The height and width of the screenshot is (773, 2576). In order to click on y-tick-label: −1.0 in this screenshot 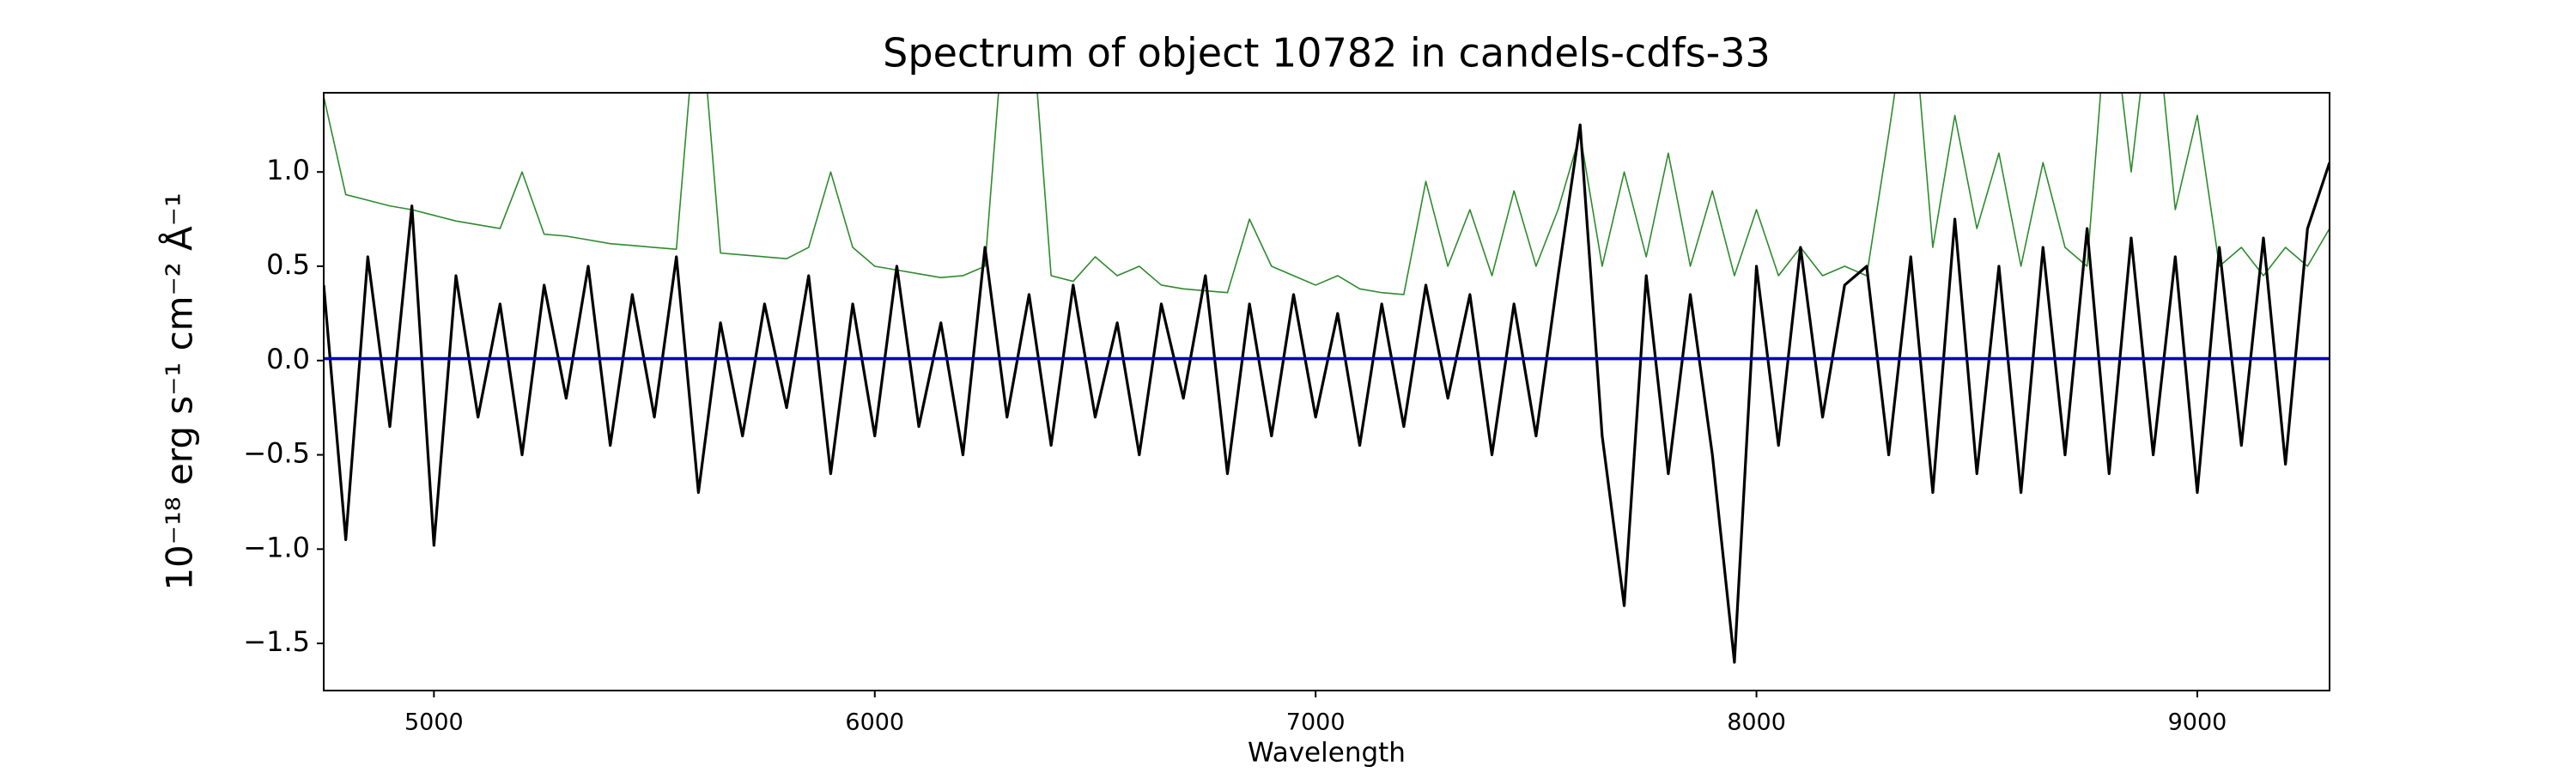, I will do `click(276, 547)`.